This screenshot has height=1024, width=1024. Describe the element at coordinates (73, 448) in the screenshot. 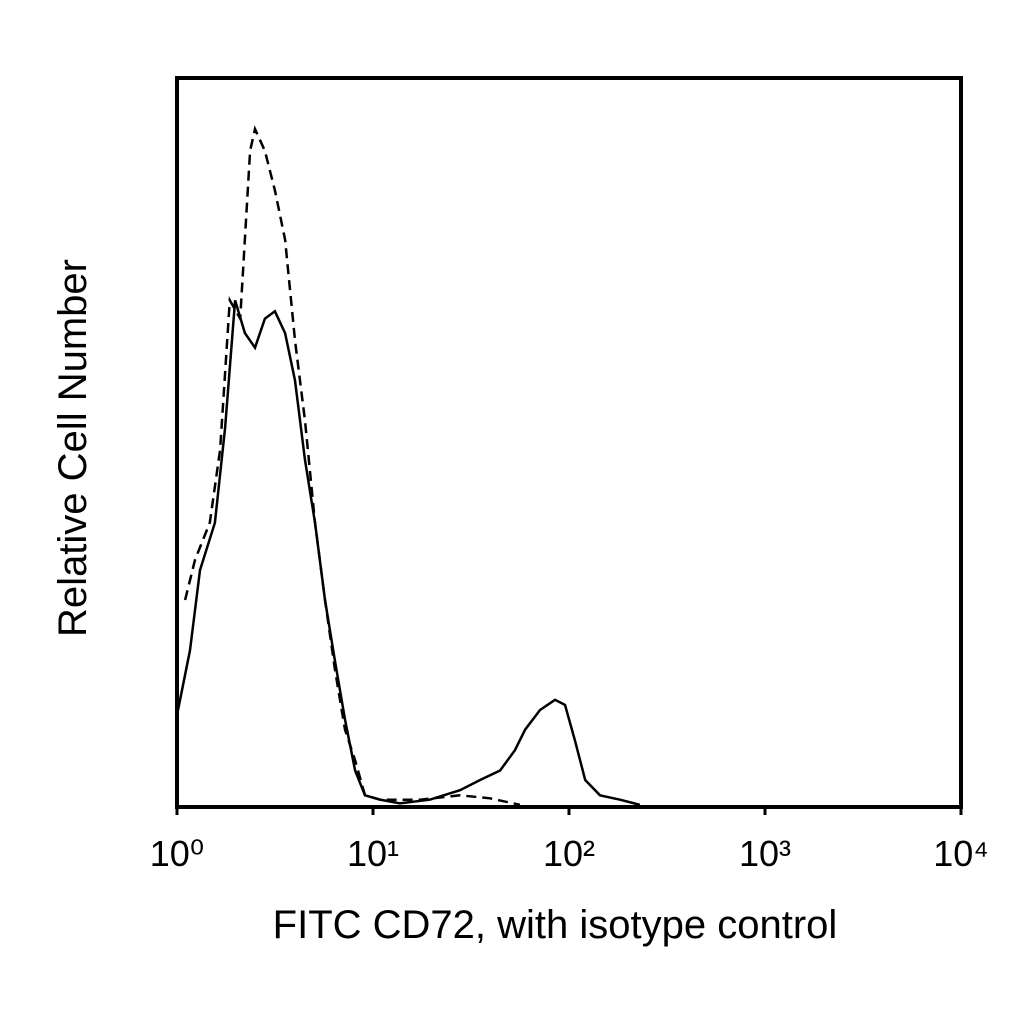

I see `y-axis-label: Relative Cell Number` at that location.